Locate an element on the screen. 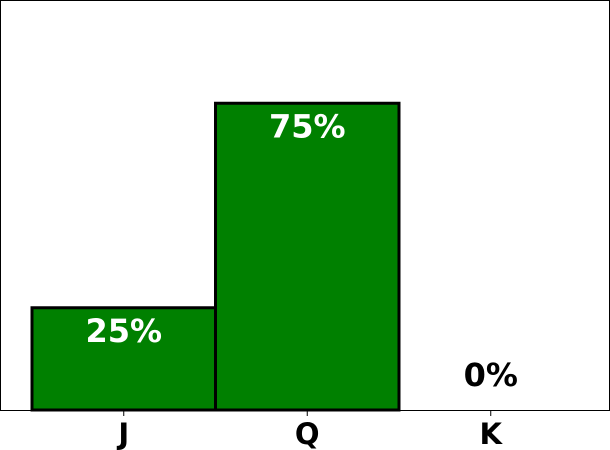  x-tick-label-q: Q is located at coordinates (307, 433).